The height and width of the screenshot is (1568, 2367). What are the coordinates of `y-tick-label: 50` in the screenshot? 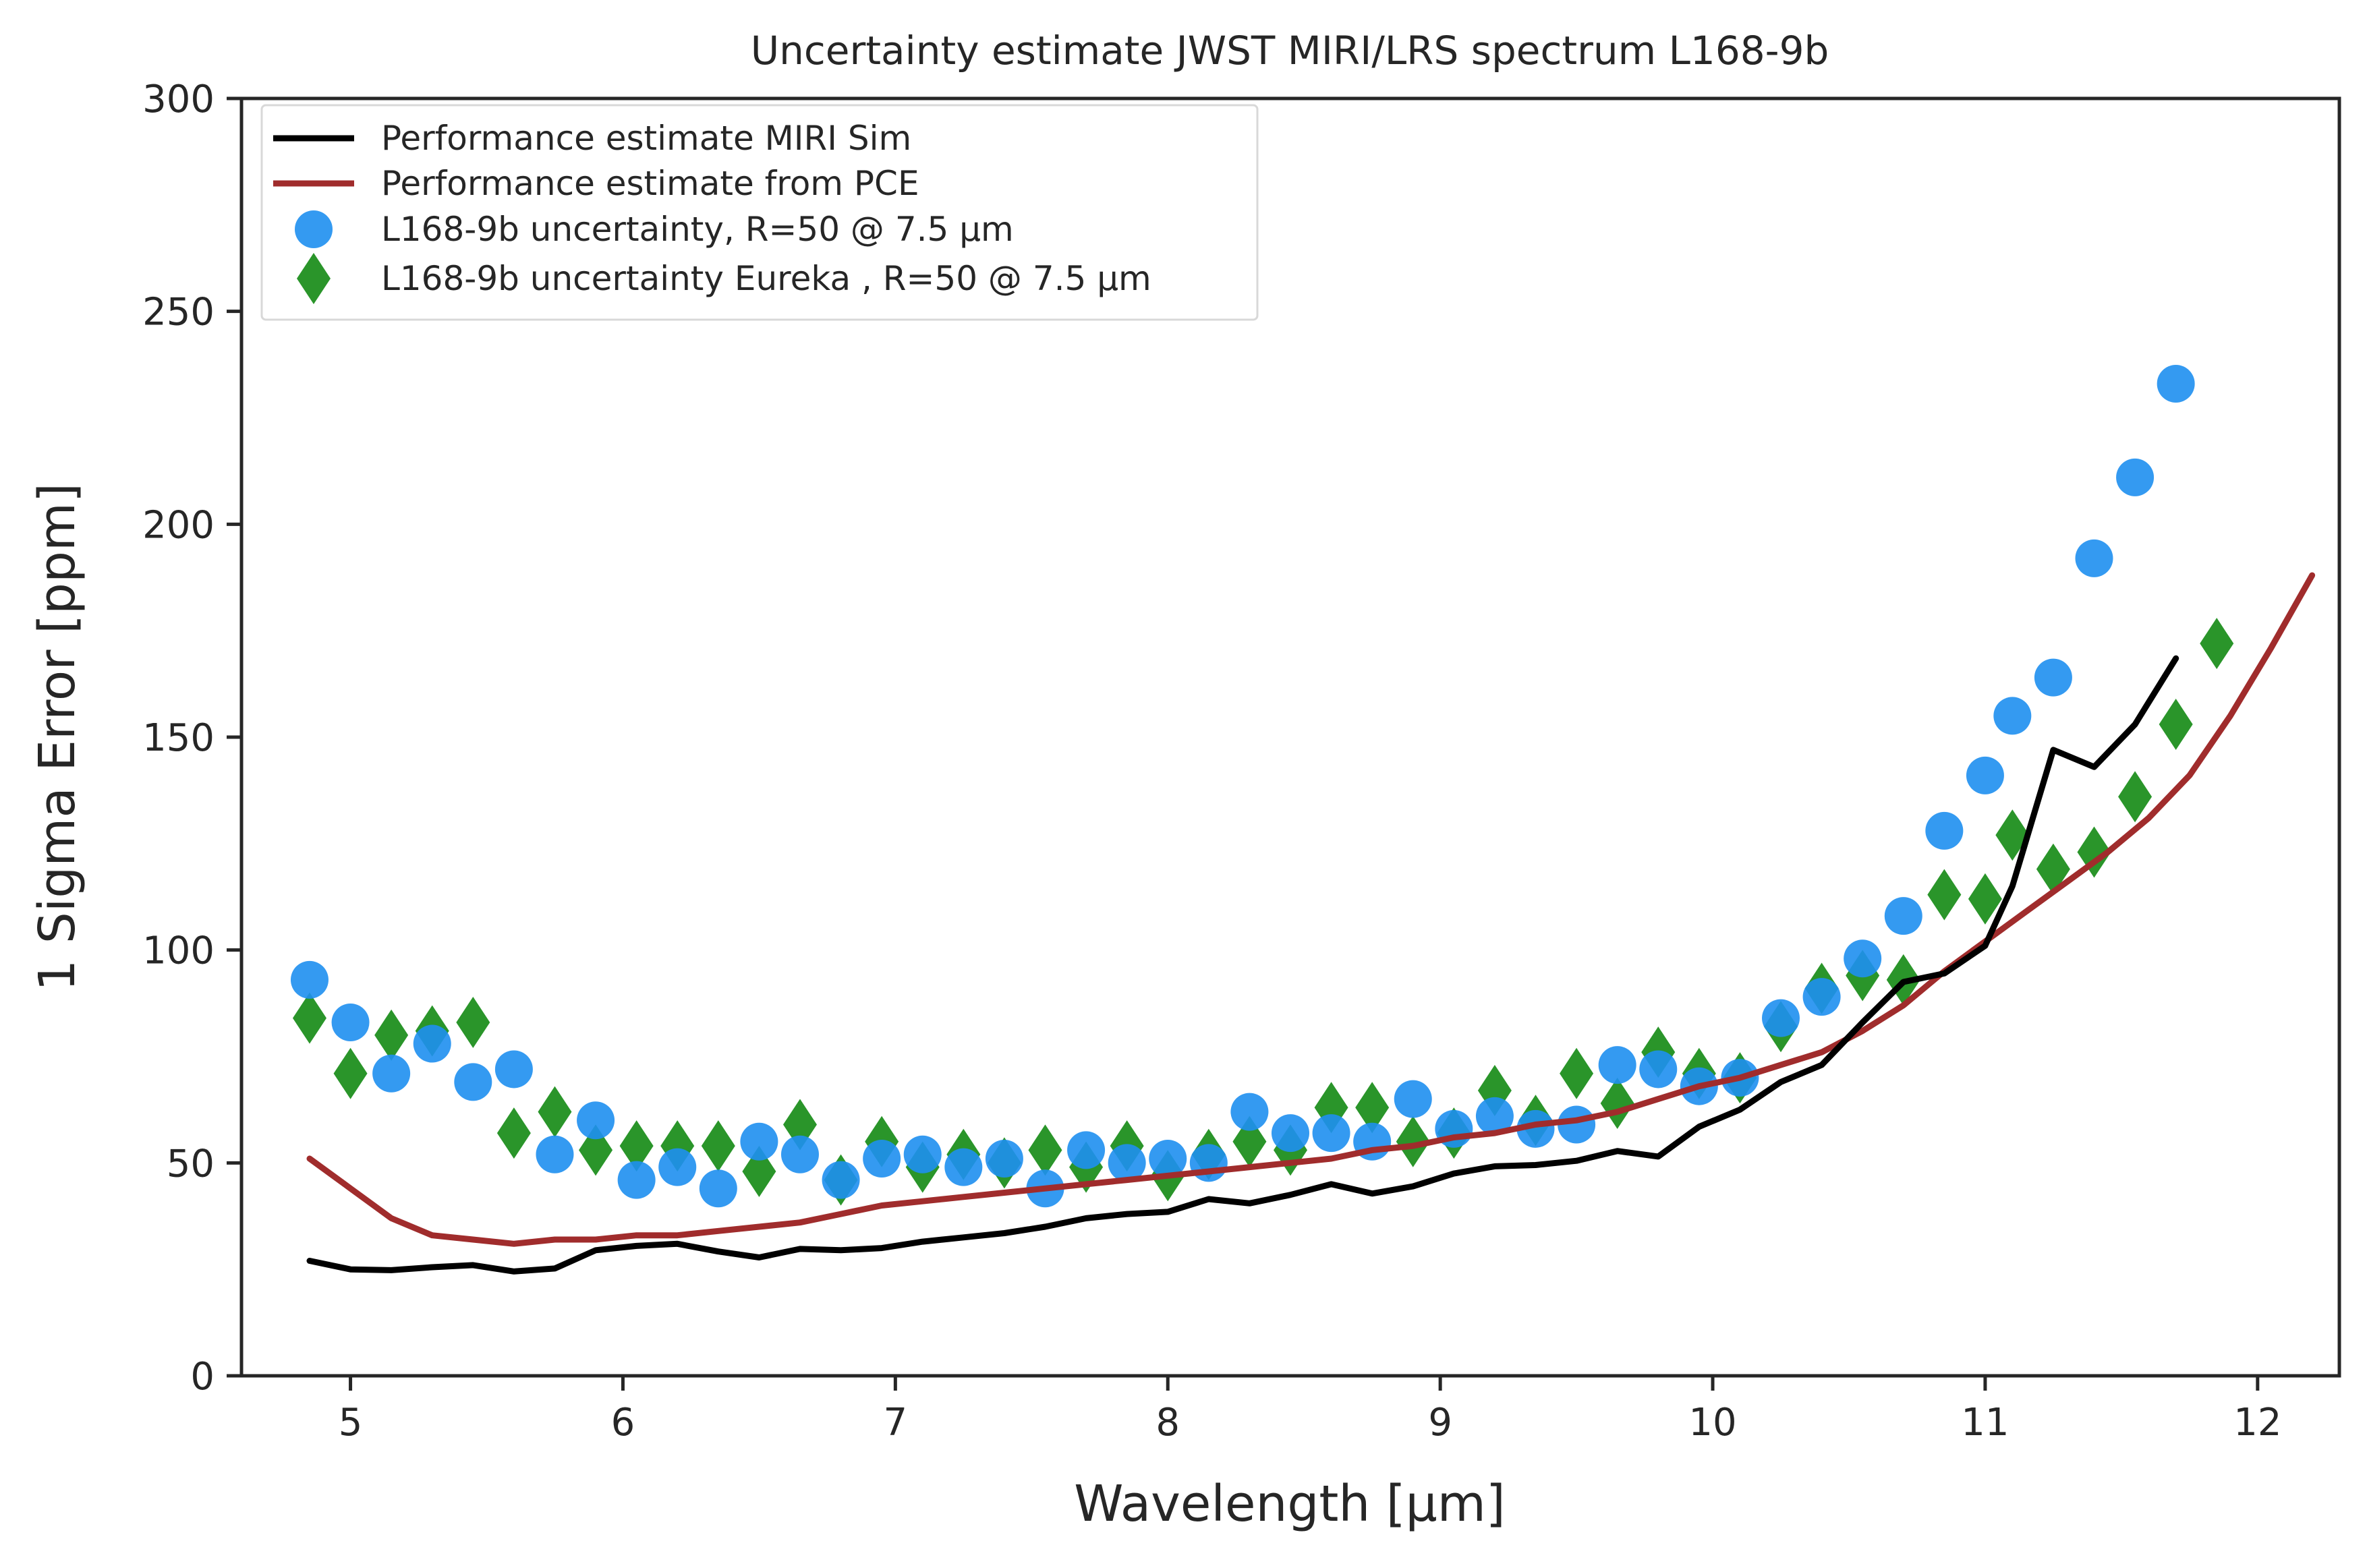 It's located at (191, 1164).